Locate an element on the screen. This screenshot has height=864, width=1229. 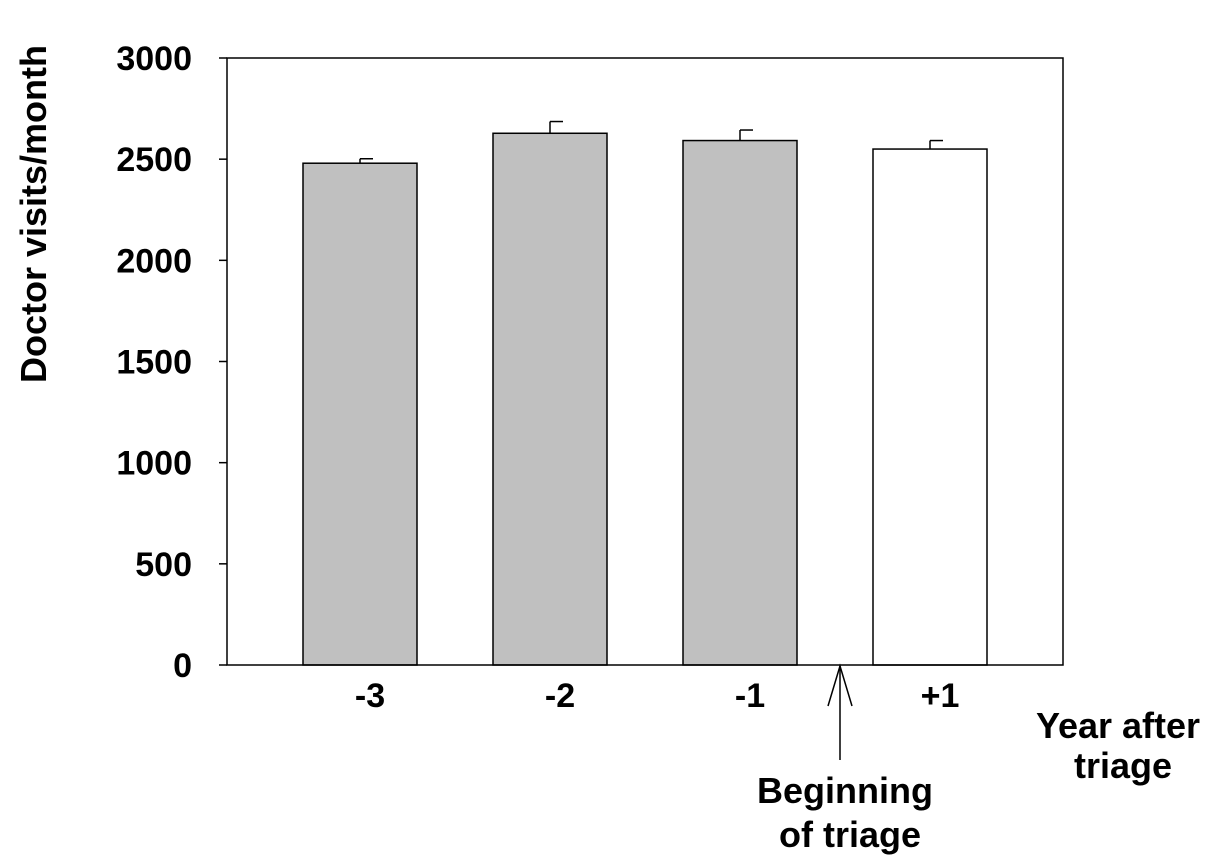
bar--2 is located at coordinates (550, 399).